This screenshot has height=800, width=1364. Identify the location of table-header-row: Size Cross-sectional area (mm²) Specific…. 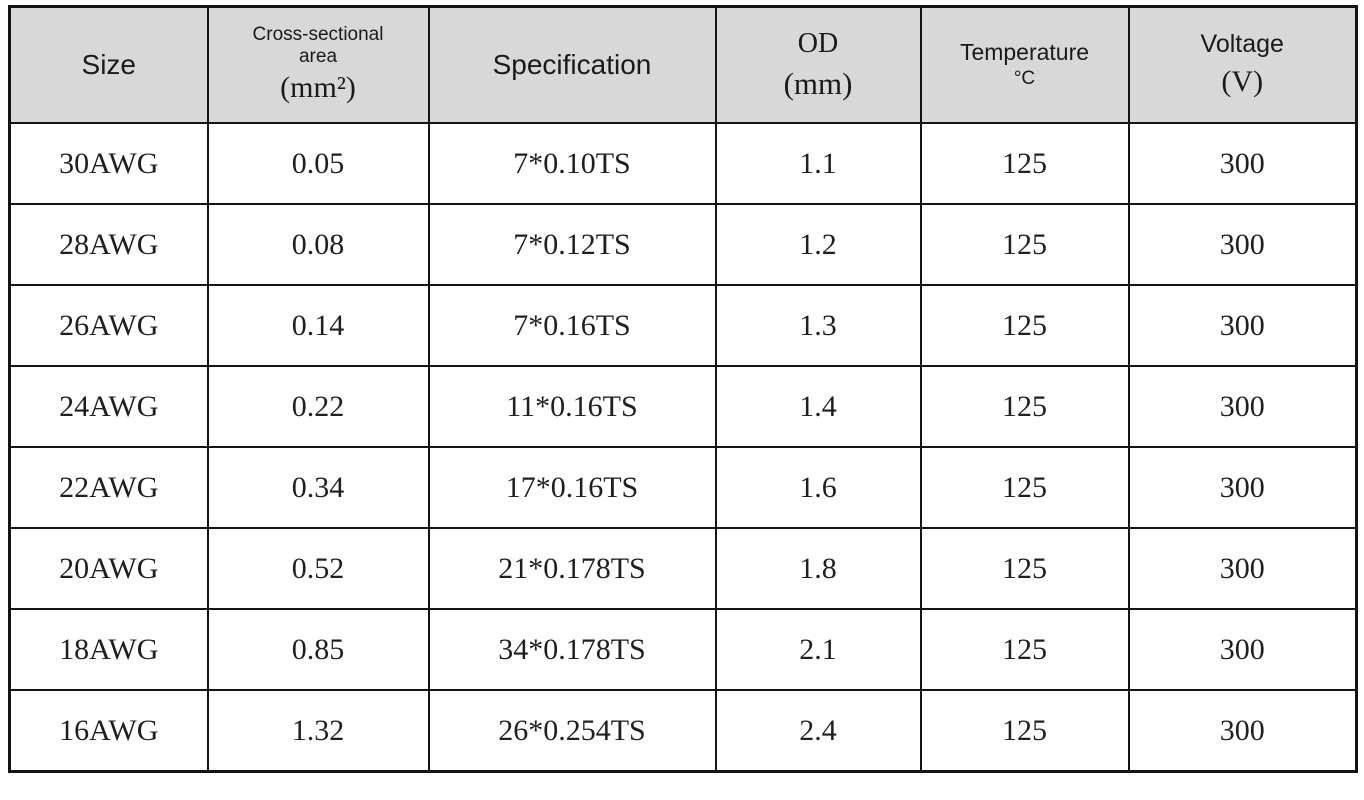
(683, 64).